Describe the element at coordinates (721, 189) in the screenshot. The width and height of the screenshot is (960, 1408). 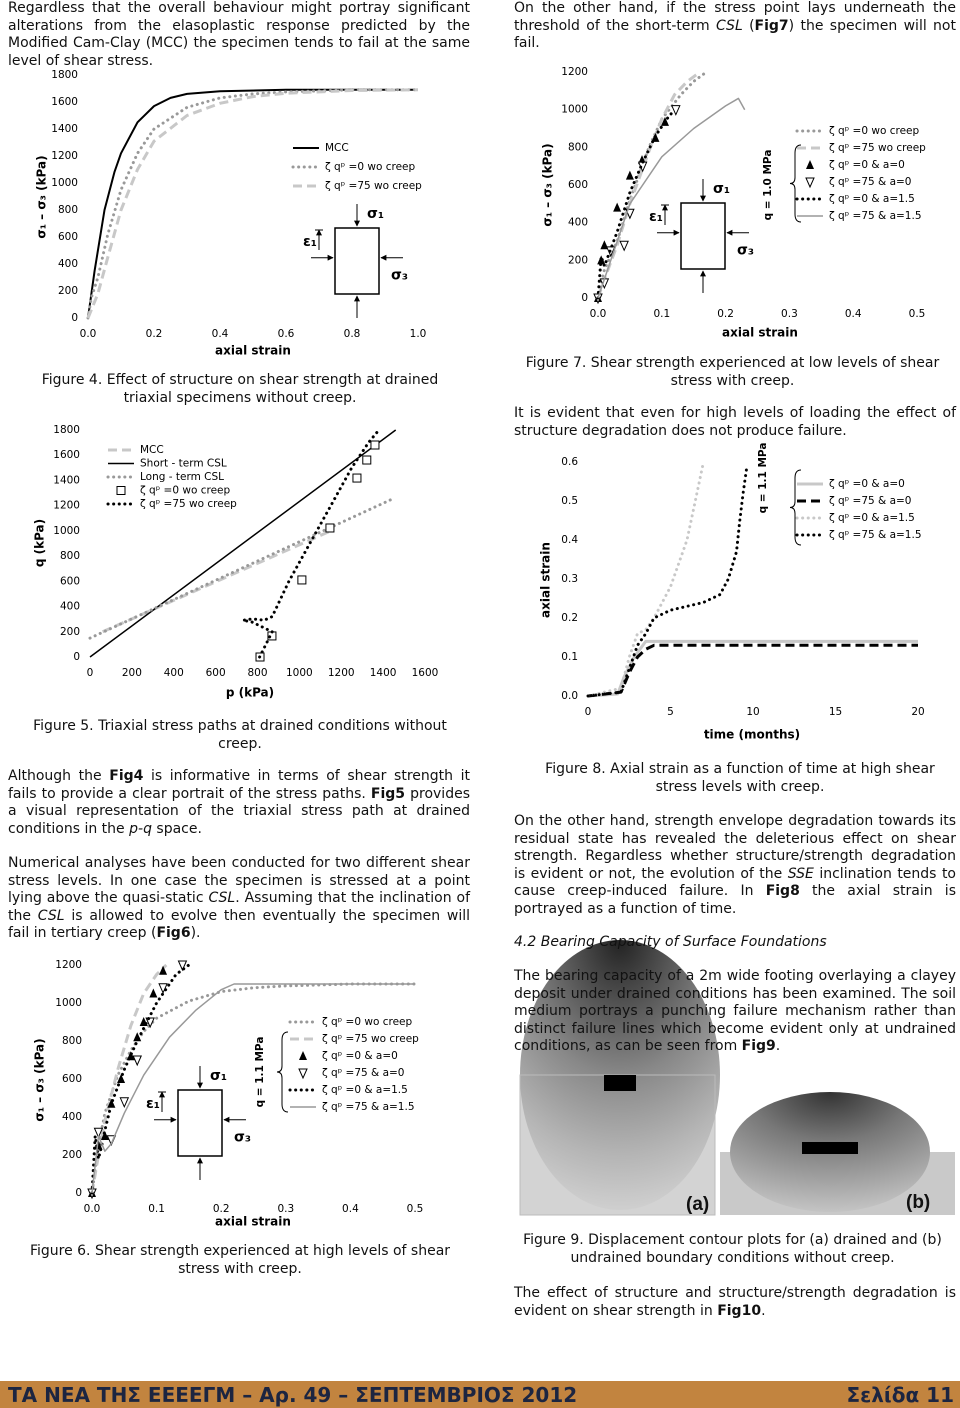
I see `annotation: σ₁` at that location.